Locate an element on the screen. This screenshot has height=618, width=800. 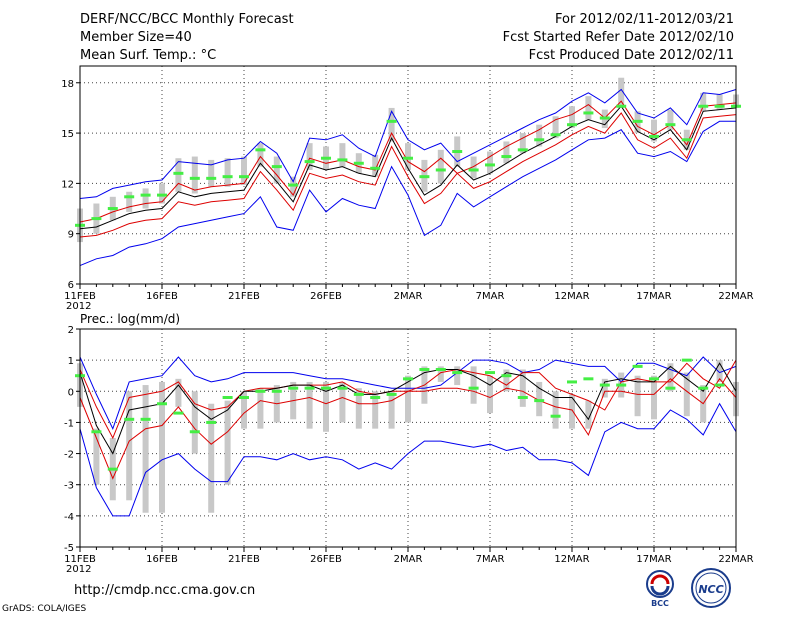
bcc-logo: BCC is located at coordinates (660, 589).